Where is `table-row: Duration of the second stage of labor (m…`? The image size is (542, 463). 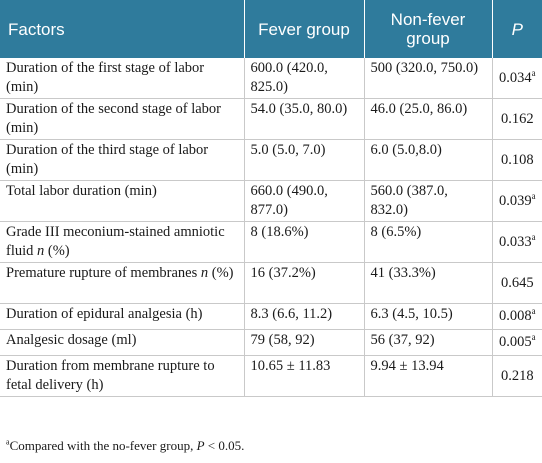 table-row: Duration of the second stage of labor (m… is located at coordinates (271, 119).